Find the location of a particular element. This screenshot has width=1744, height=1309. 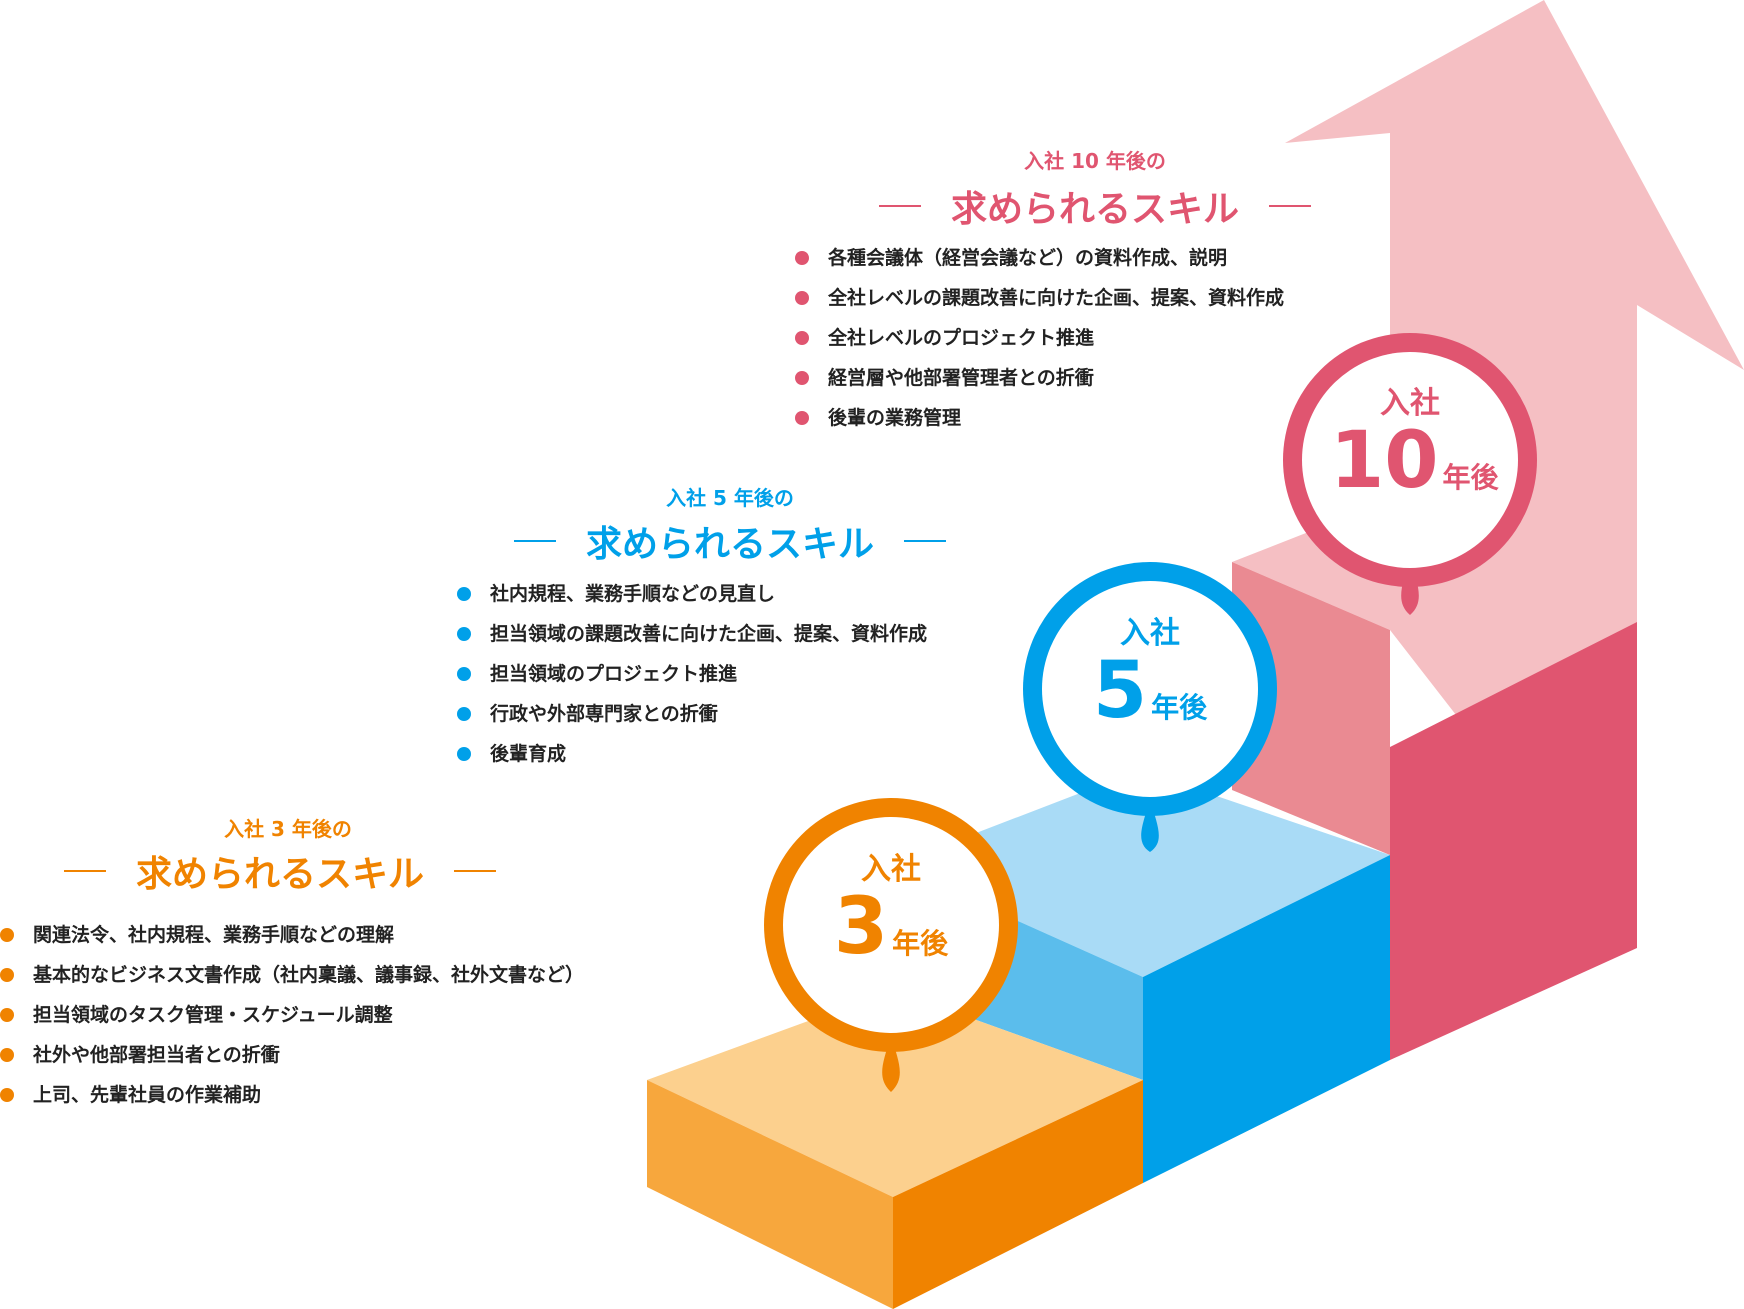

skill-text: 全社レベルのプロジェクト推進 is located at coordinates (961, 338).